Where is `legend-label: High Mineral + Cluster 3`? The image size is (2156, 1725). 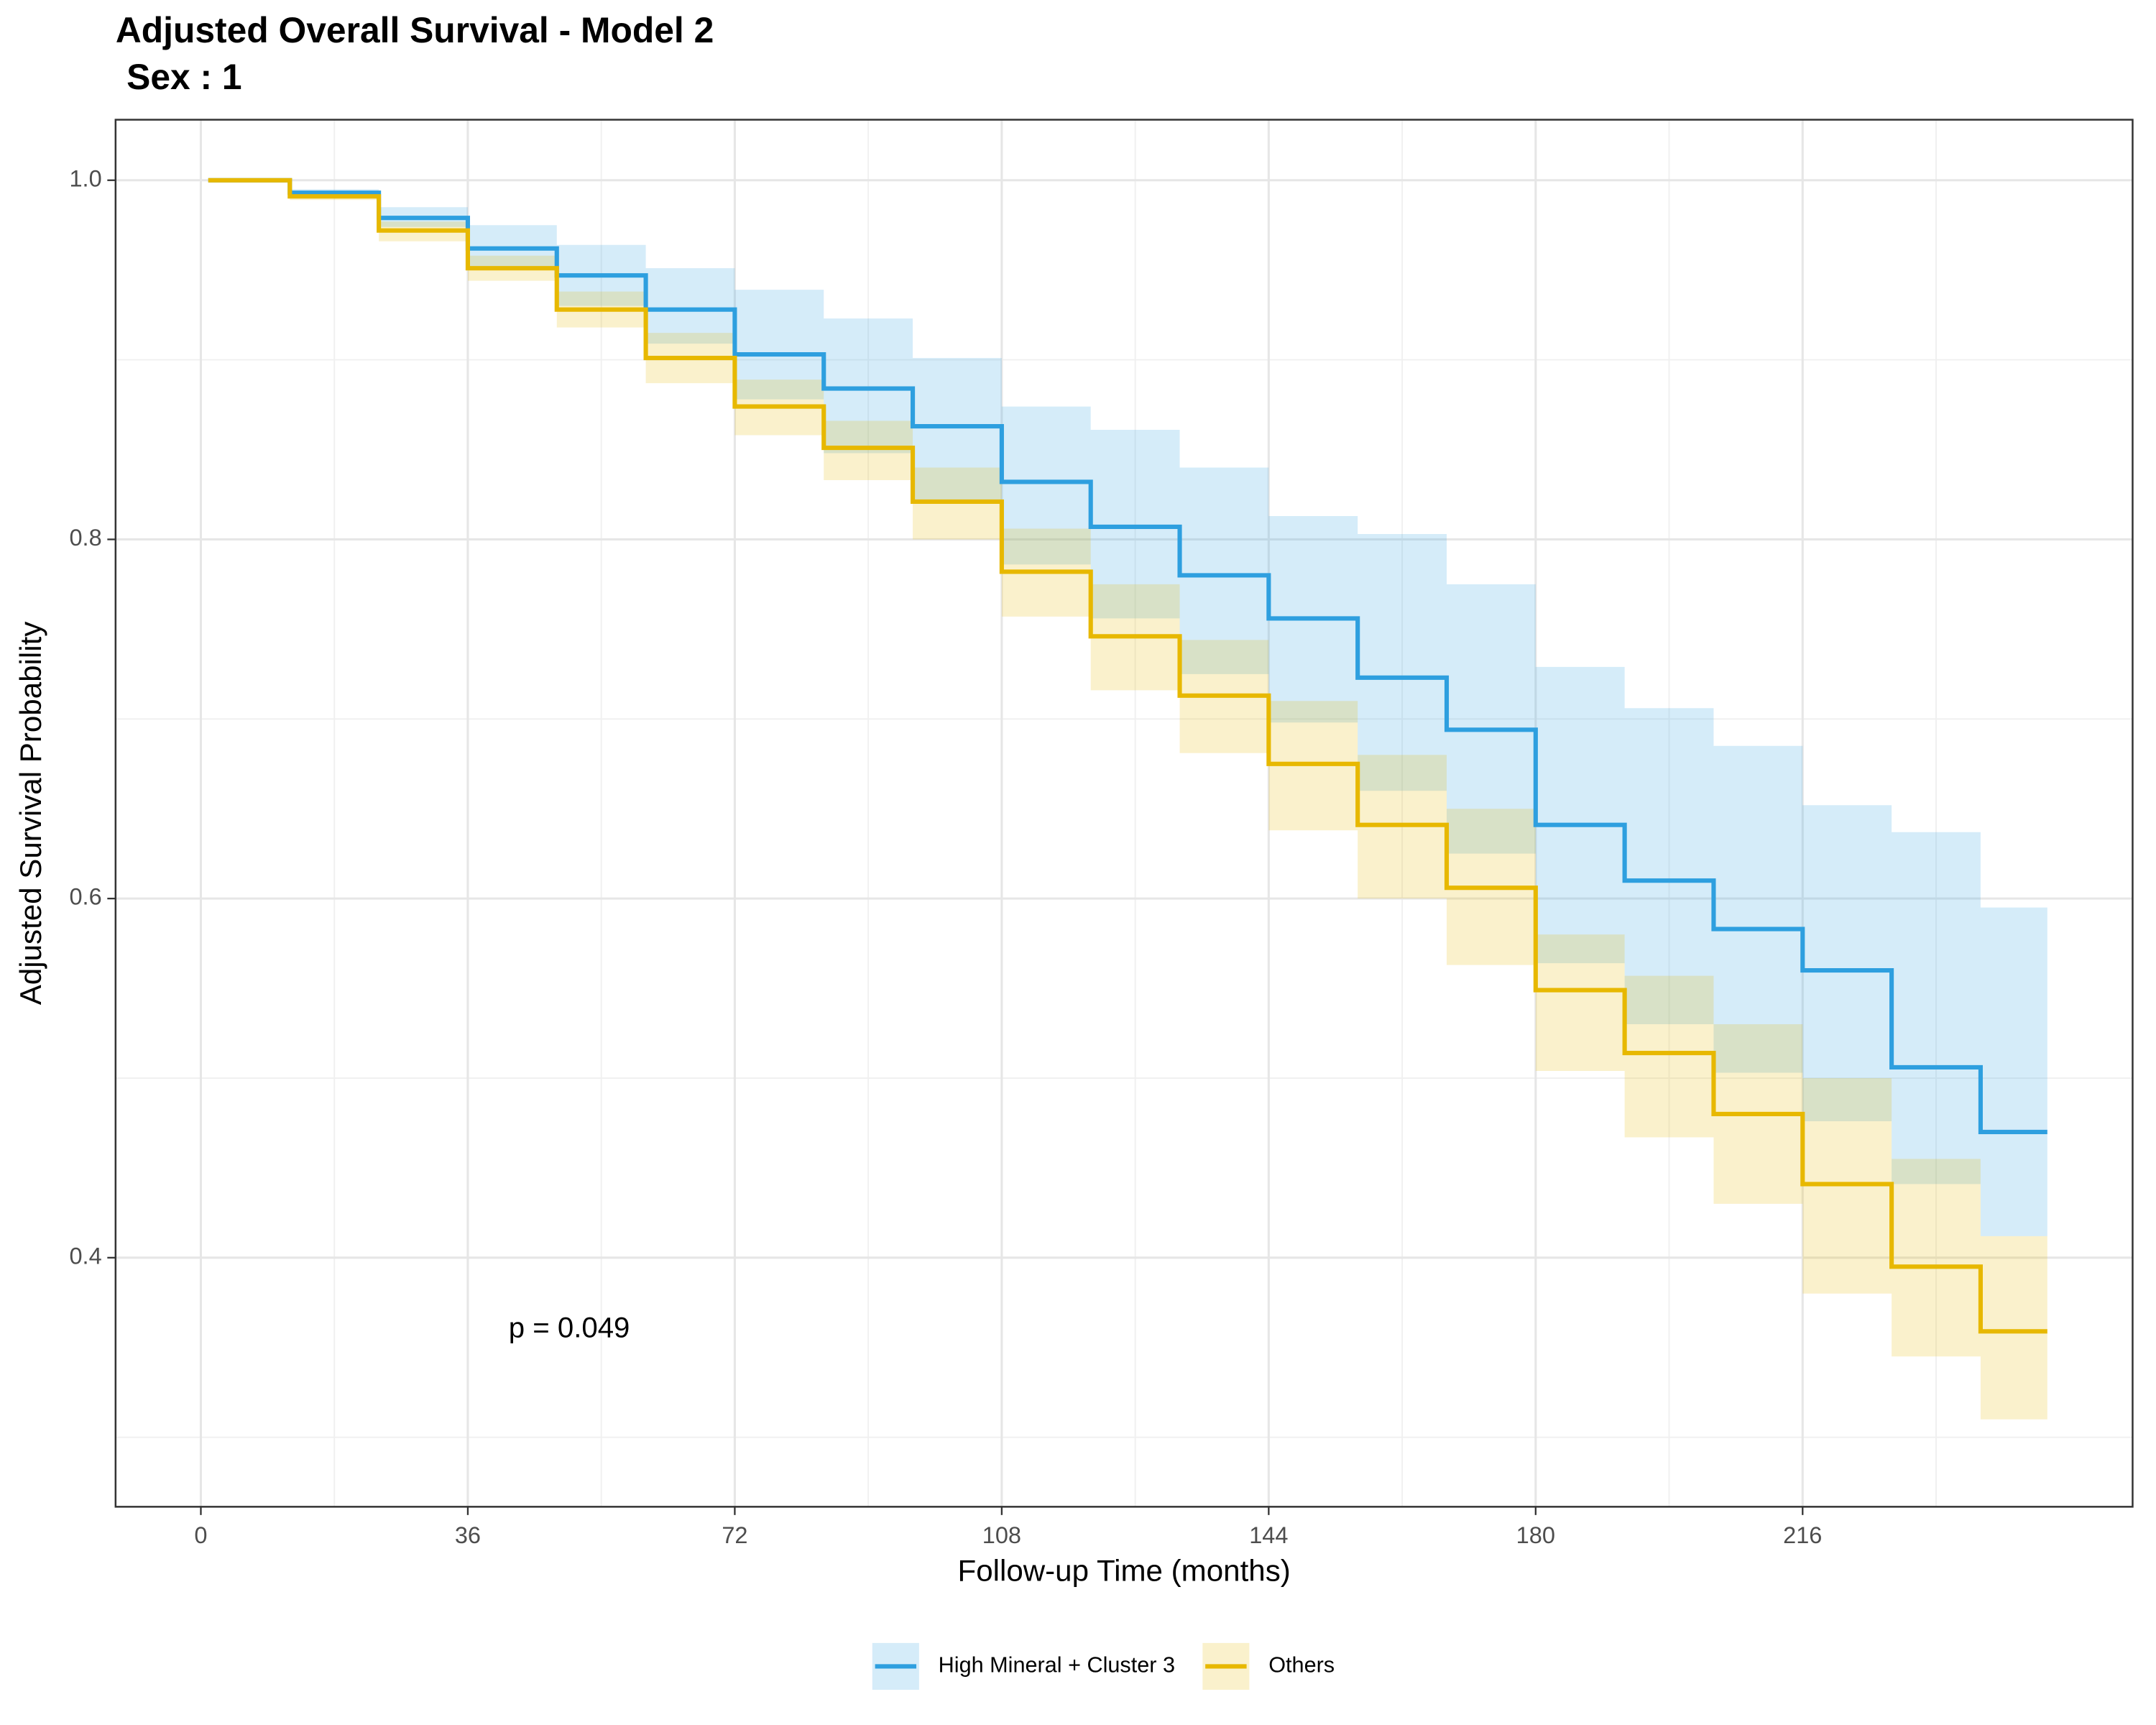
legend-label: High Mineral + Cluster 3 is located at coordinates (1057, 1665).